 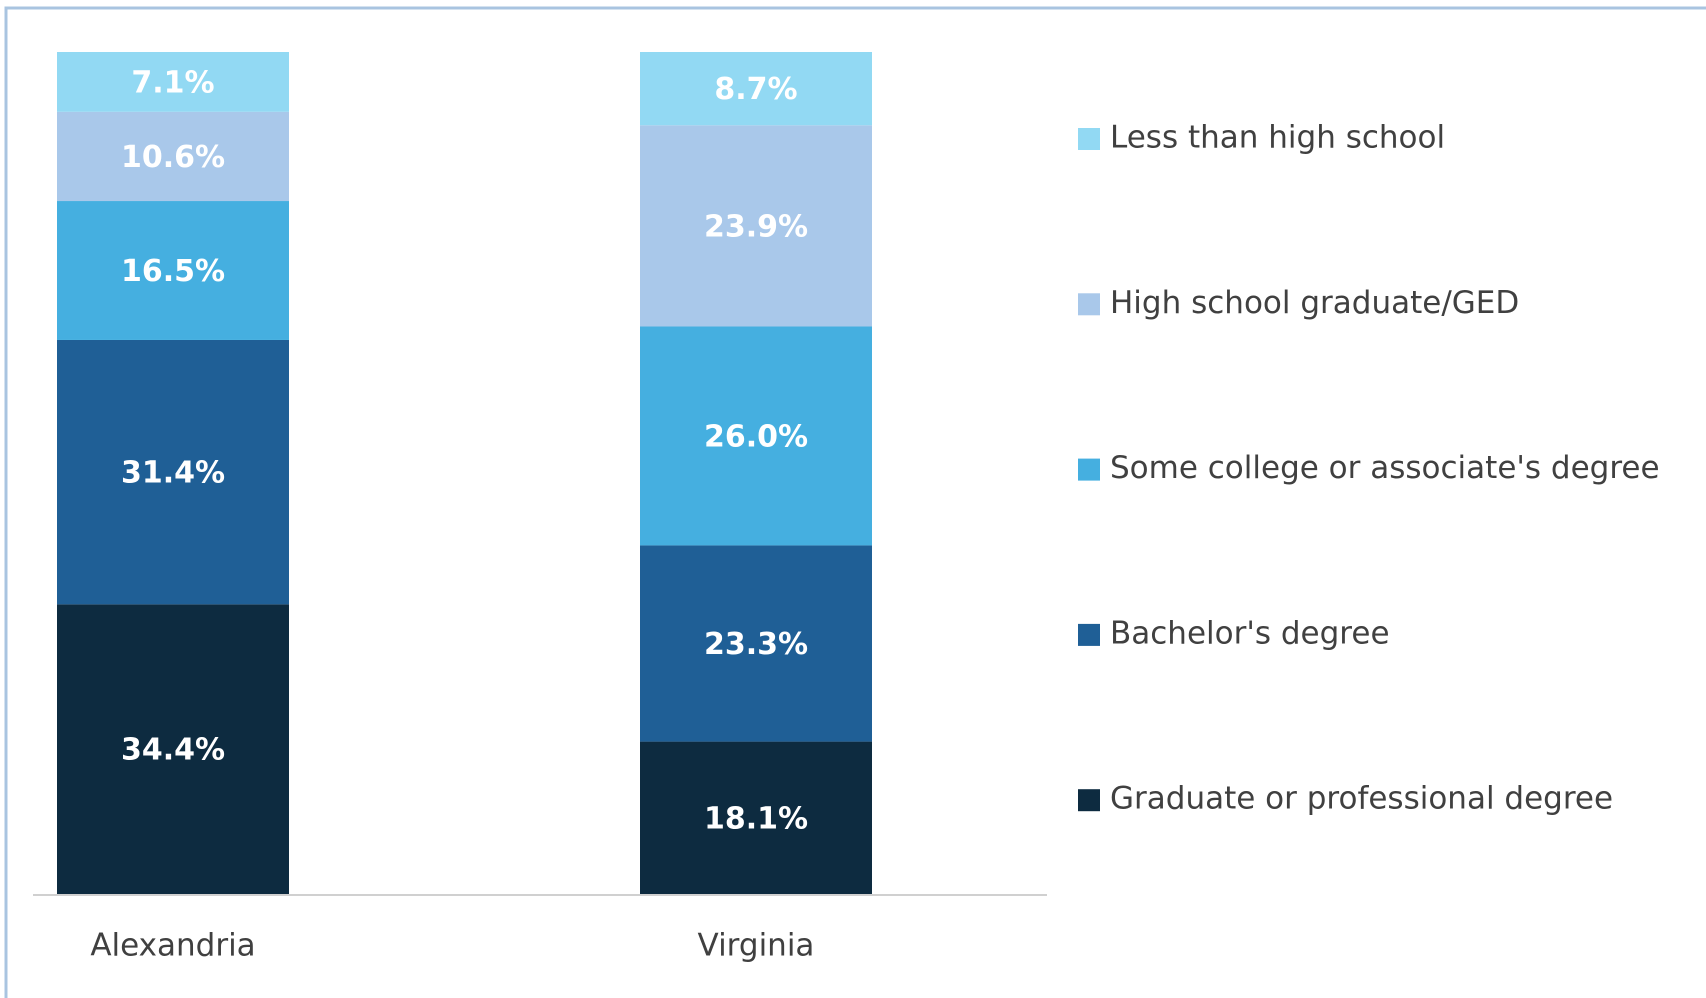 What do you see at coordinates (1277, 138) in the screenshot?
I see `legend-label: Less than high school` at bounding box center [1277, 138].